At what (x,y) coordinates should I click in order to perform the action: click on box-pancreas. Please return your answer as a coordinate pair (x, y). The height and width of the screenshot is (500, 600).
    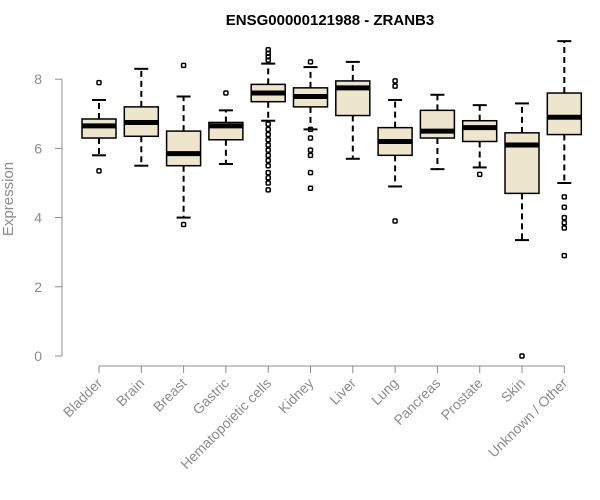
    Looking at the image, I should click on (437, 124).